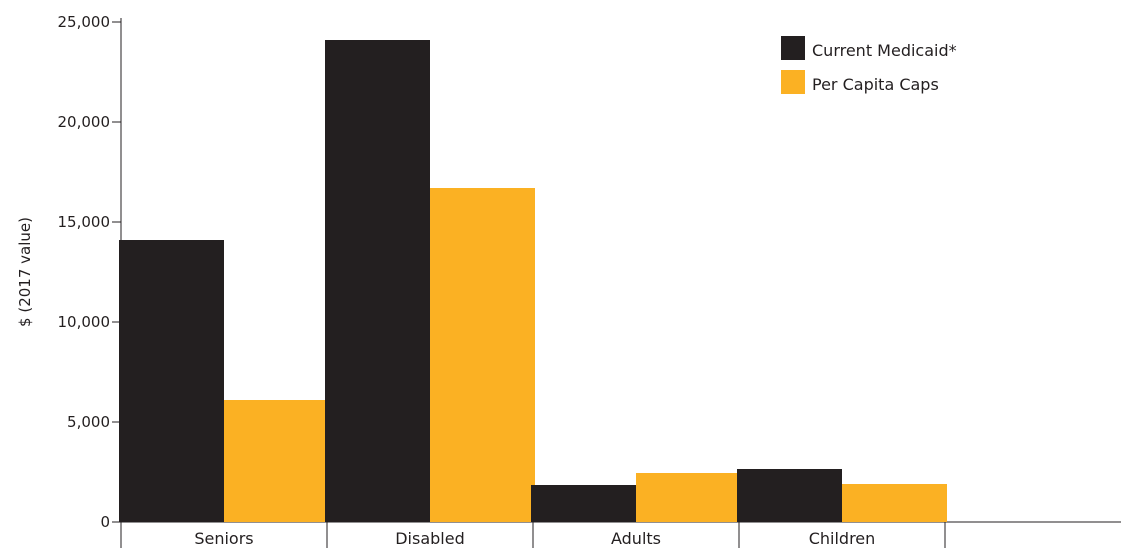 The height and width of the screenshot is (552, 1121). I want to click on legend-label-per-capita-caps: Per Capita Caps, so click(875, 84).